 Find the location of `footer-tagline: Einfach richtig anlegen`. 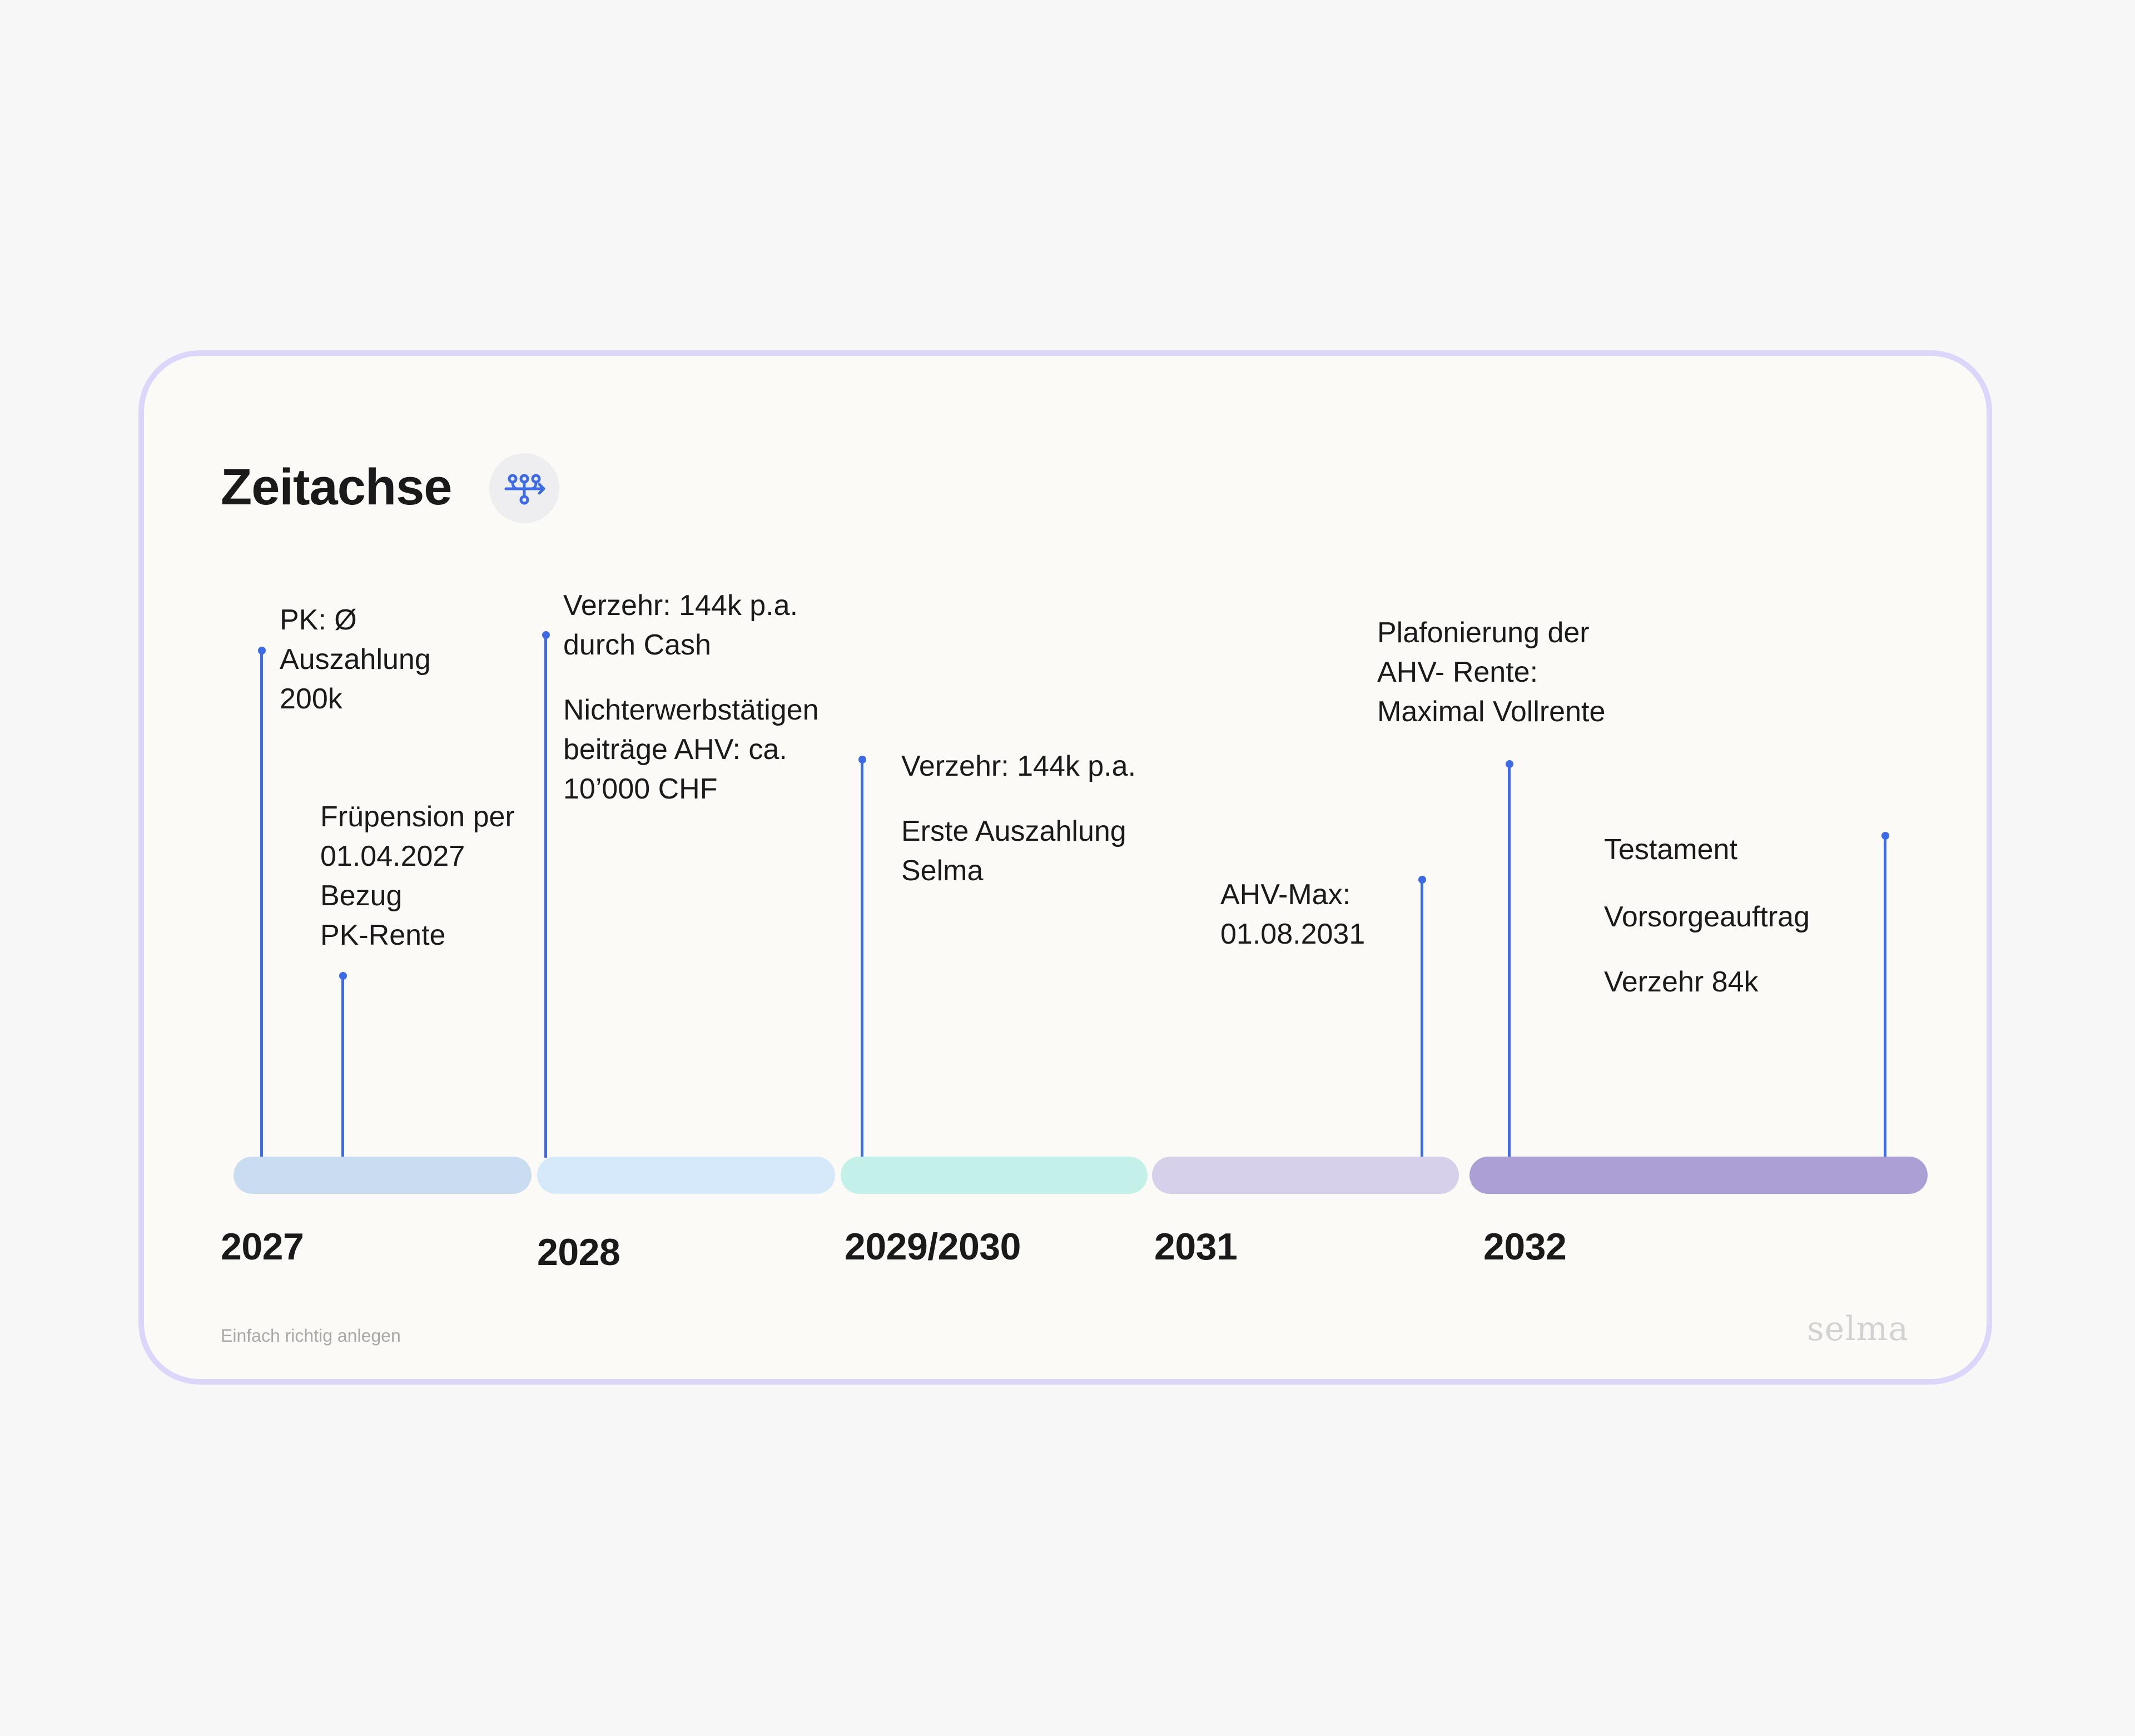

footer-tagline: Einfach richtig anlegen is located at coordinates (311, 1336).